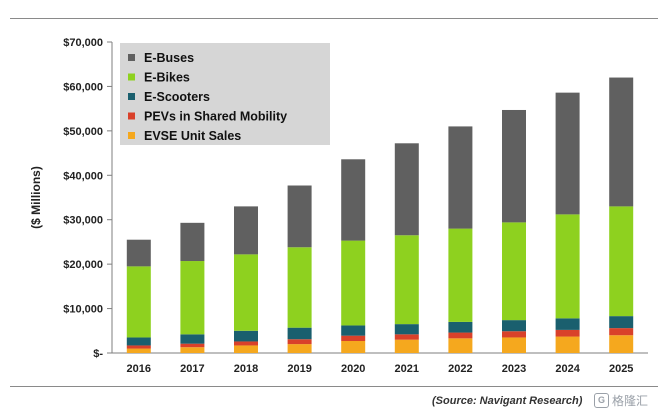 The width and height of the screenshot is (668, 419). What do you see at coordinates (567, 344) in the screenshot?
I see `bar-evse-unit-sales-2024` at bounding box center [567, 344].